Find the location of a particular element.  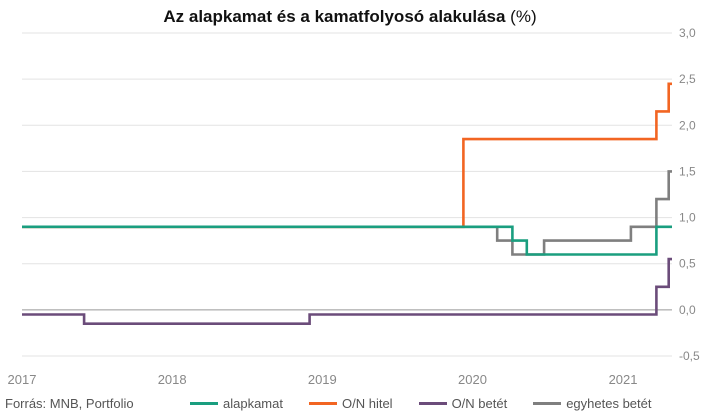

series-line-alapkamat is located at coordinates (347, 240).